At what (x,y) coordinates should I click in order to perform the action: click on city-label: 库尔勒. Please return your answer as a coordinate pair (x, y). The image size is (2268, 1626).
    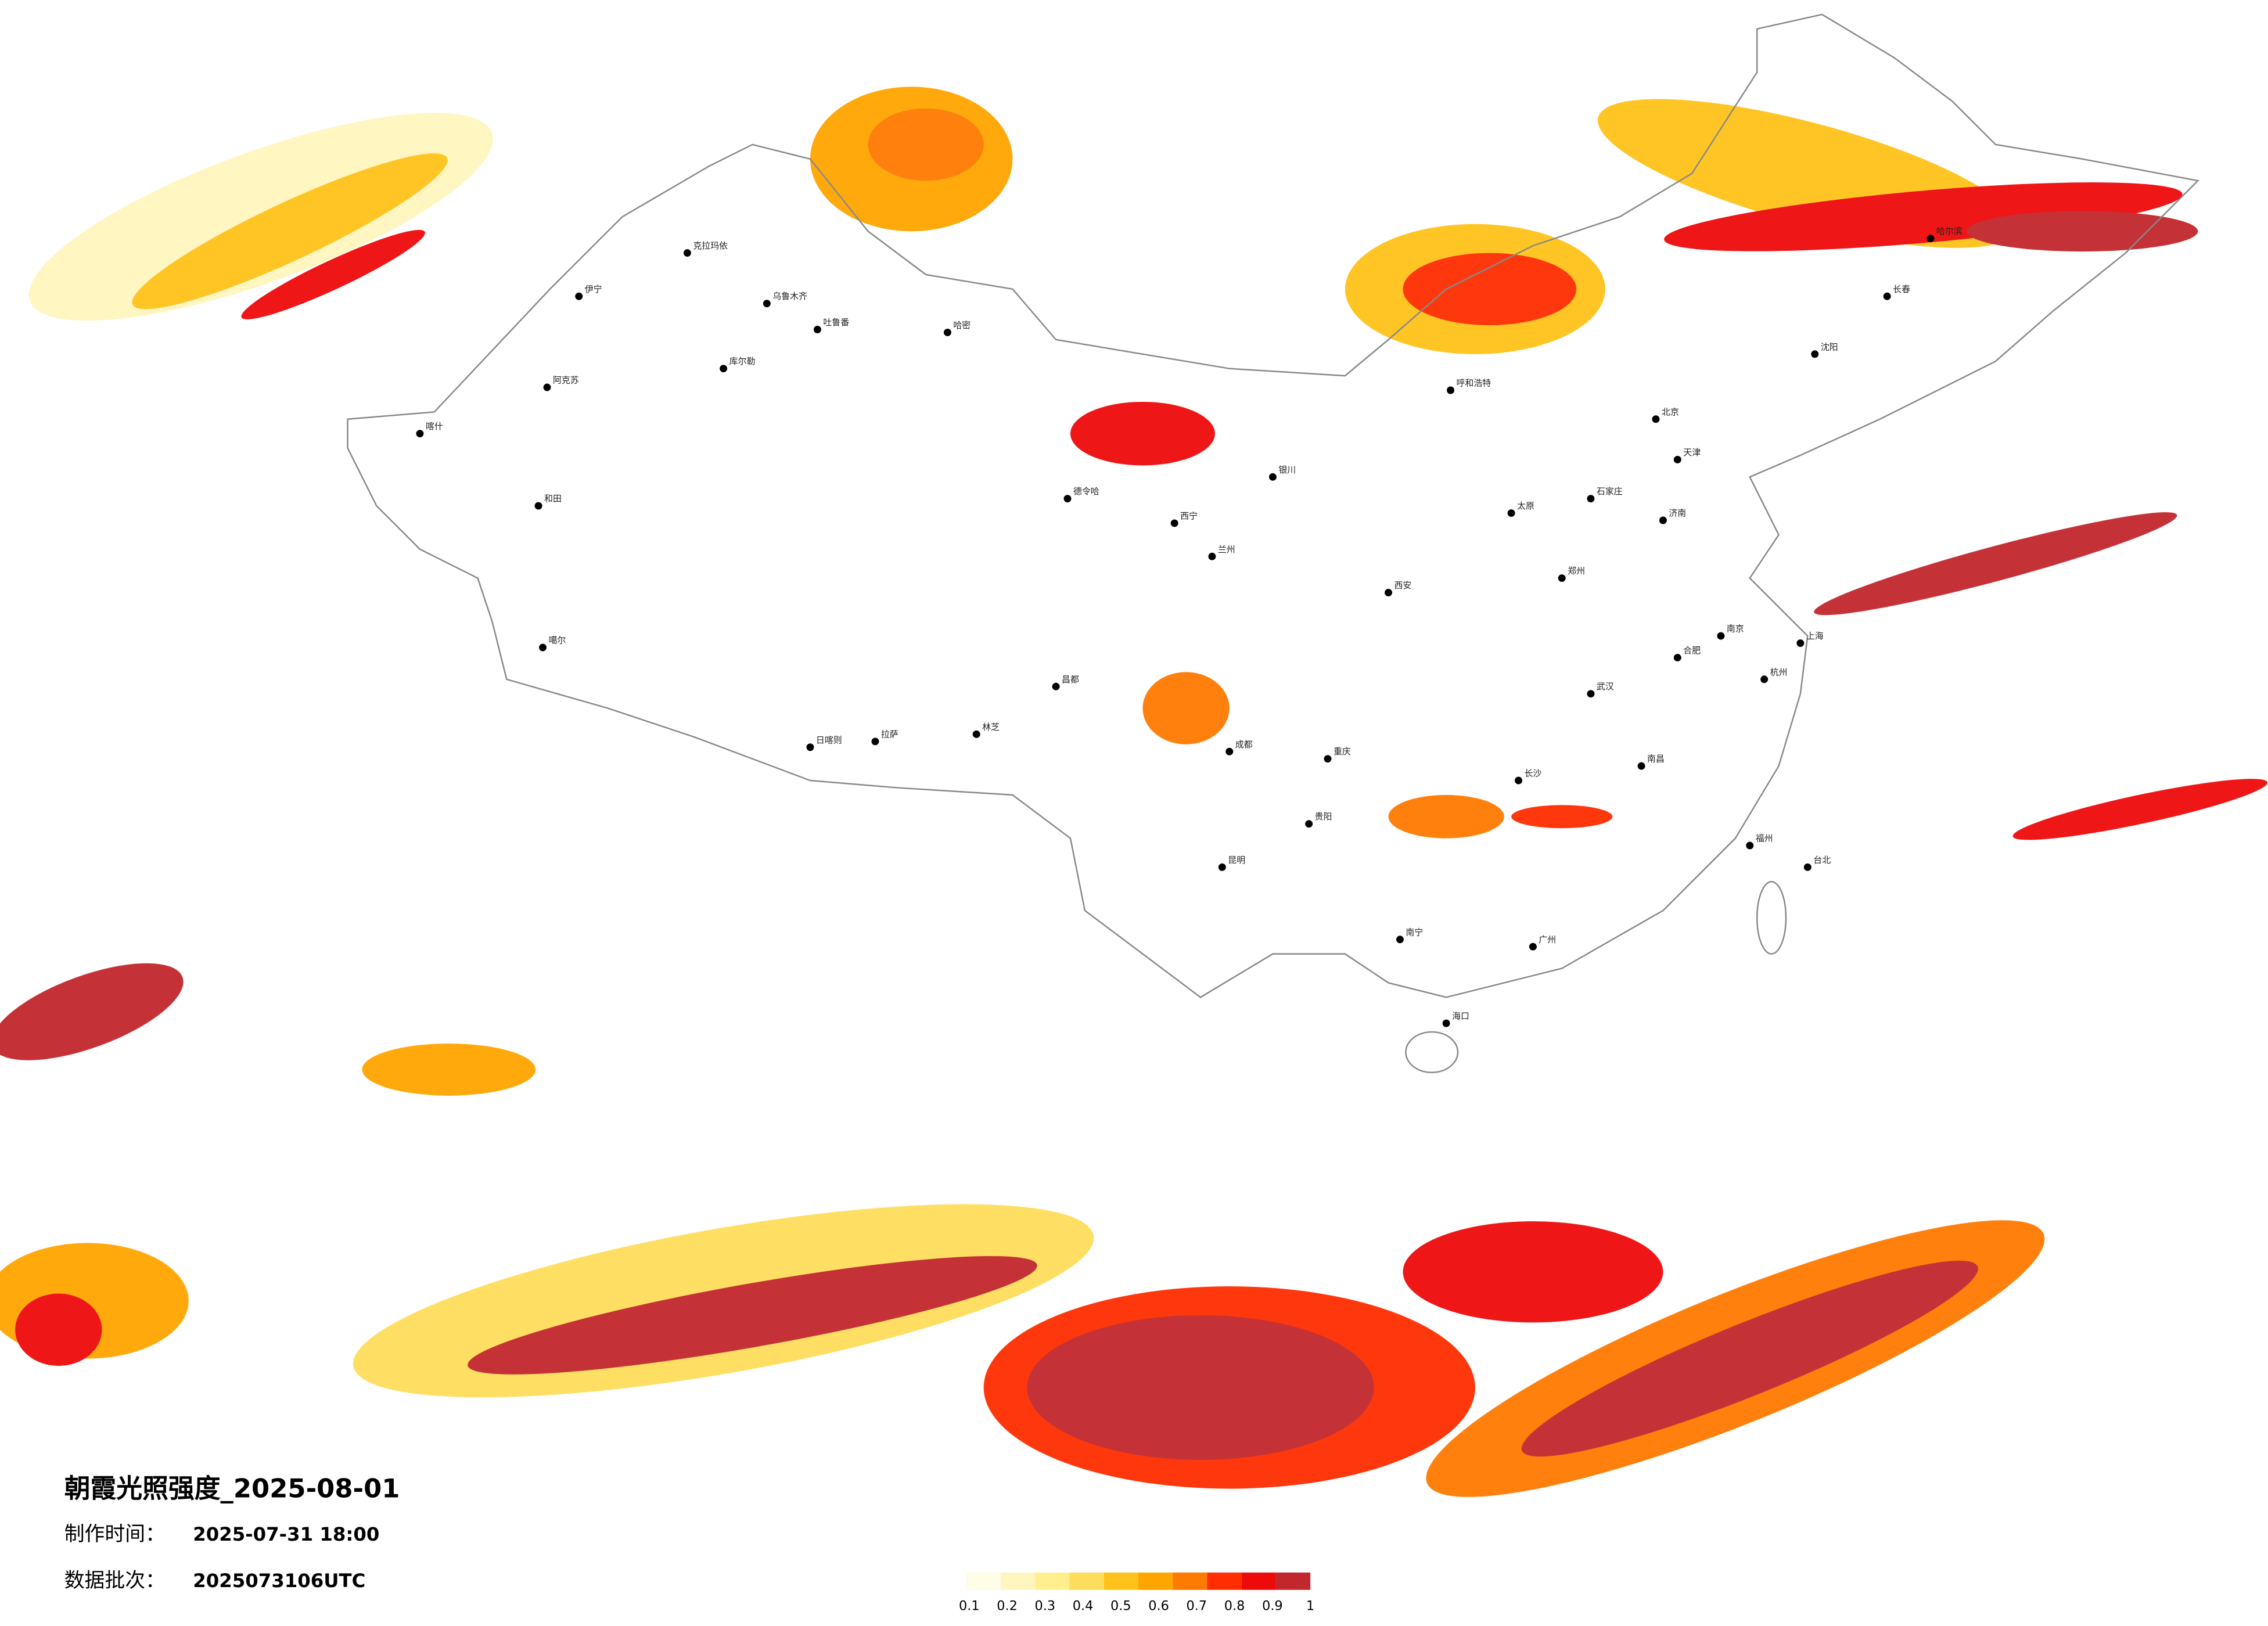
    Looking at the image, I should click on (742, 361).